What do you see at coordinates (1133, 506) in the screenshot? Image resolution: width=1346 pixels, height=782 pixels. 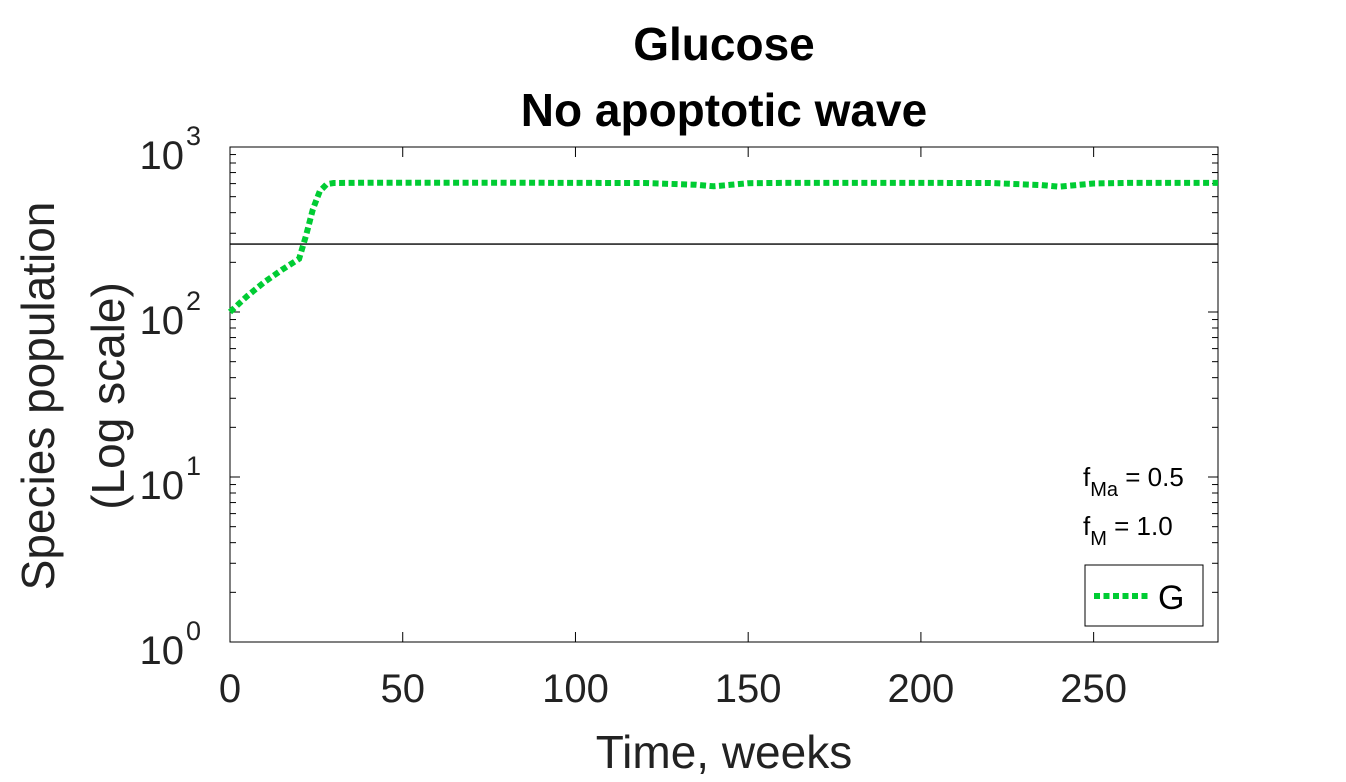 I see `parameter-annotations: fMa = 0.5 fM = 1.0` at bounding box center [1133, 506].